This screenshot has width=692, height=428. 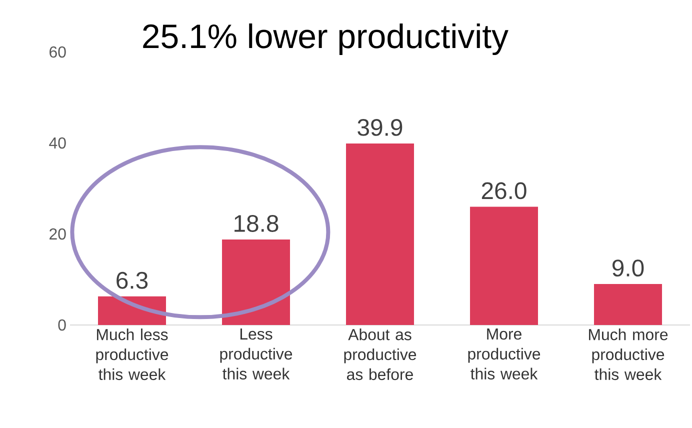 What do you see at coordinates (380, 354) in the screenshot?
I see `x-tick-label: About as productive as before` at bounding box center [380, 354].